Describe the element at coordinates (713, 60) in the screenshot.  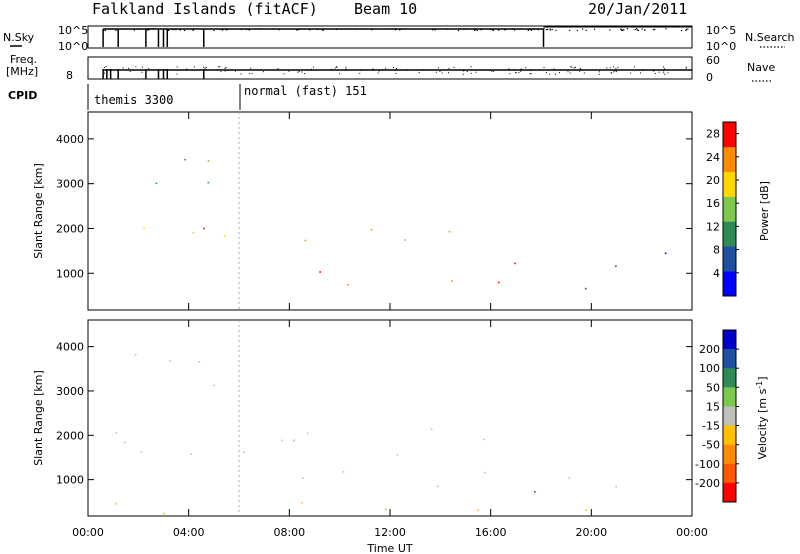
I see `nave-tick-top: 60` at that location.